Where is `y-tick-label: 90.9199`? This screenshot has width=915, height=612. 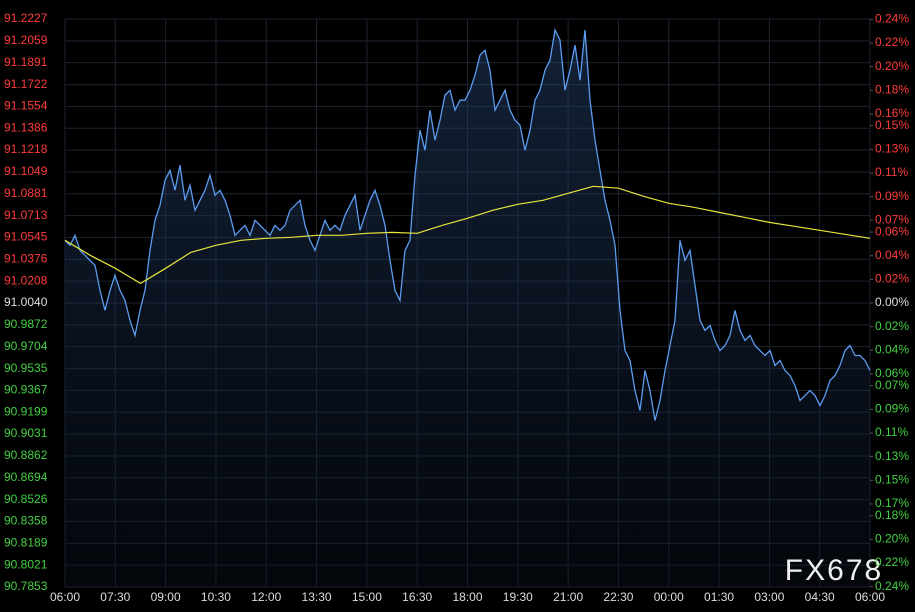 y-tick-label: 90.9199 is located at coordinates (26, 411).